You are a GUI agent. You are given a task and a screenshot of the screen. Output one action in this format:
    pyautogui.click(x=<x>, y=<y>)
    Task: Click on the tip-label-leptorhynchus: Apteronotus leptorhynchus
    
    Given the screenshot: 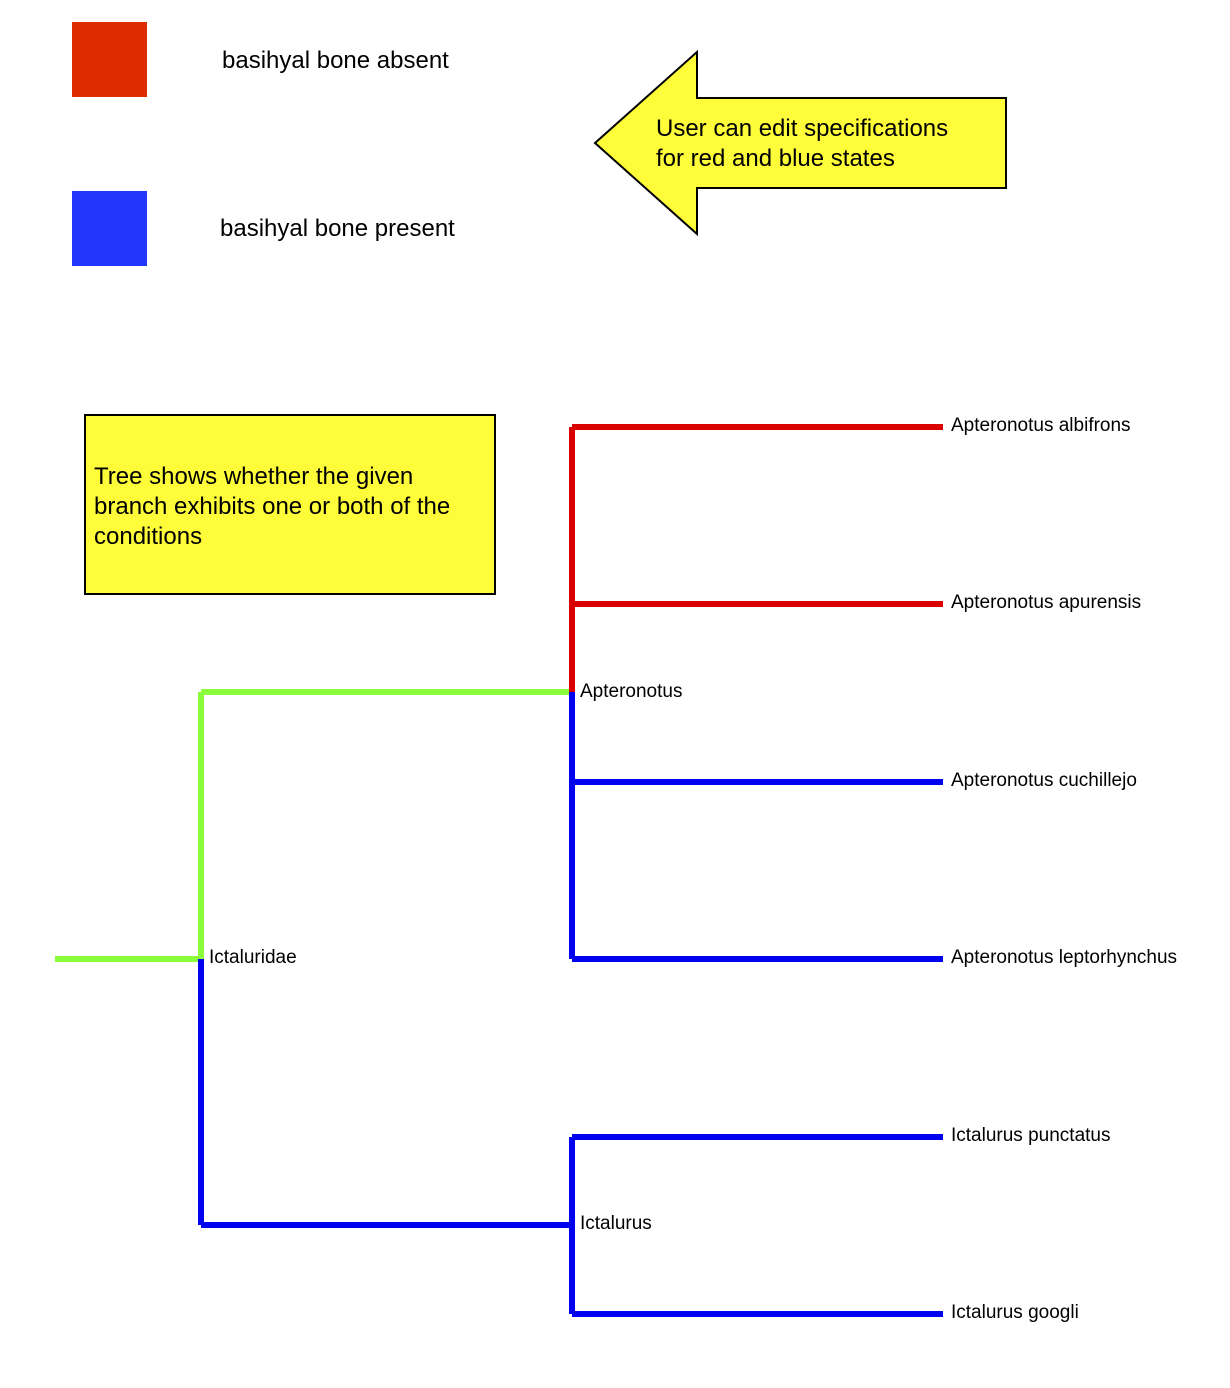 What is the action you would take?
    pyautogui.click(x=1064, y=957)
    